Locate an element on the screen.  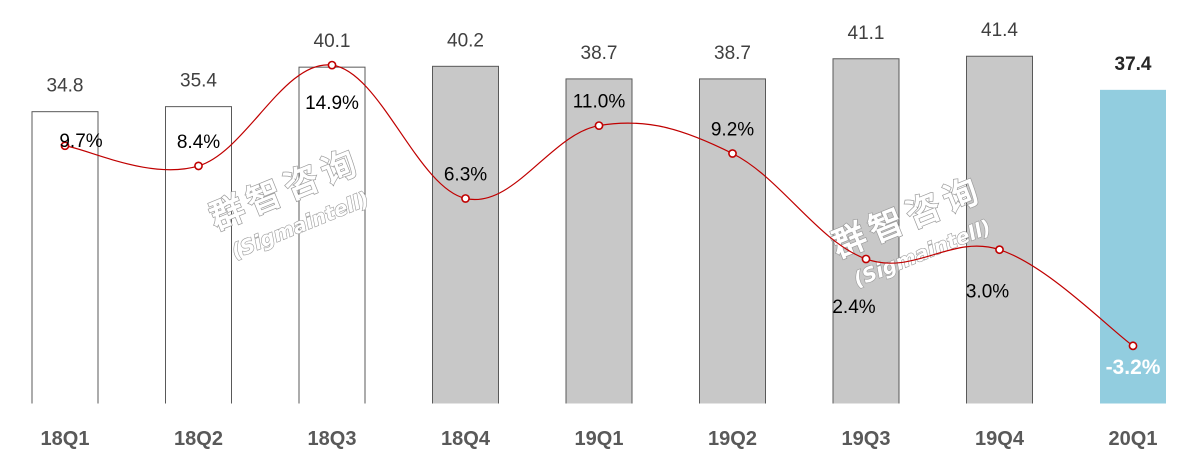
growth-label-19Q2: 9.2% is located at coordinates (732, 130).